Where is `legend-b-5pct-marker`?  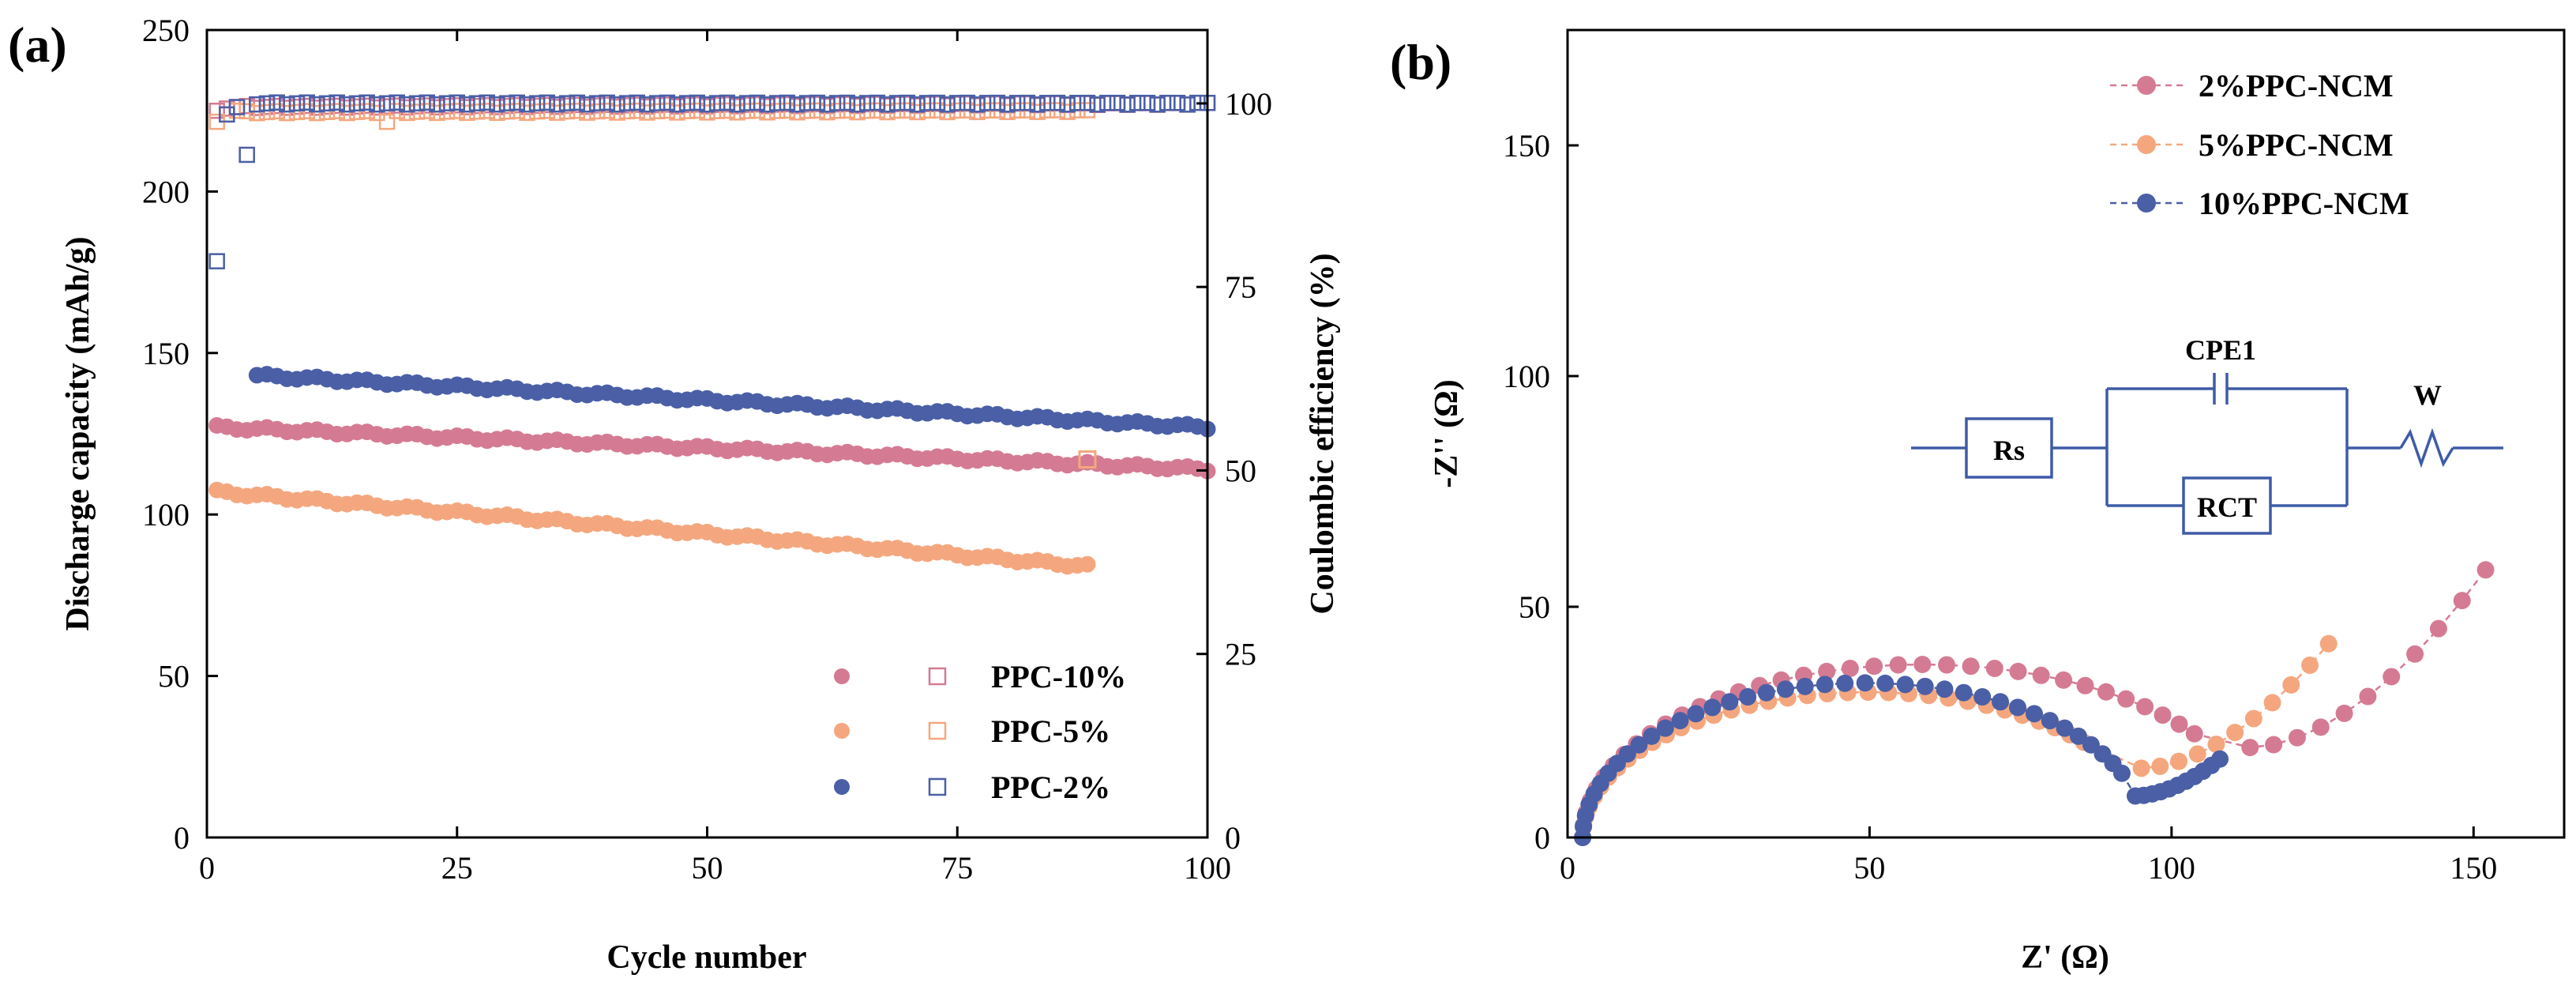
legend-b-5pct-marker is located at coordinates (2146, 144).